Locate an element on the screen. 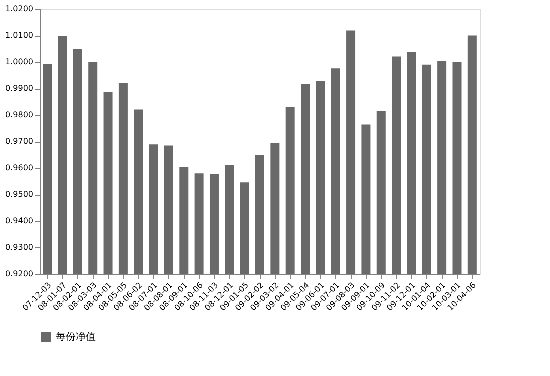 Image resolution: width=550 pixels, height=376 pixels. y-tick-label: 0.9800 is located at coordinates (20, 115).